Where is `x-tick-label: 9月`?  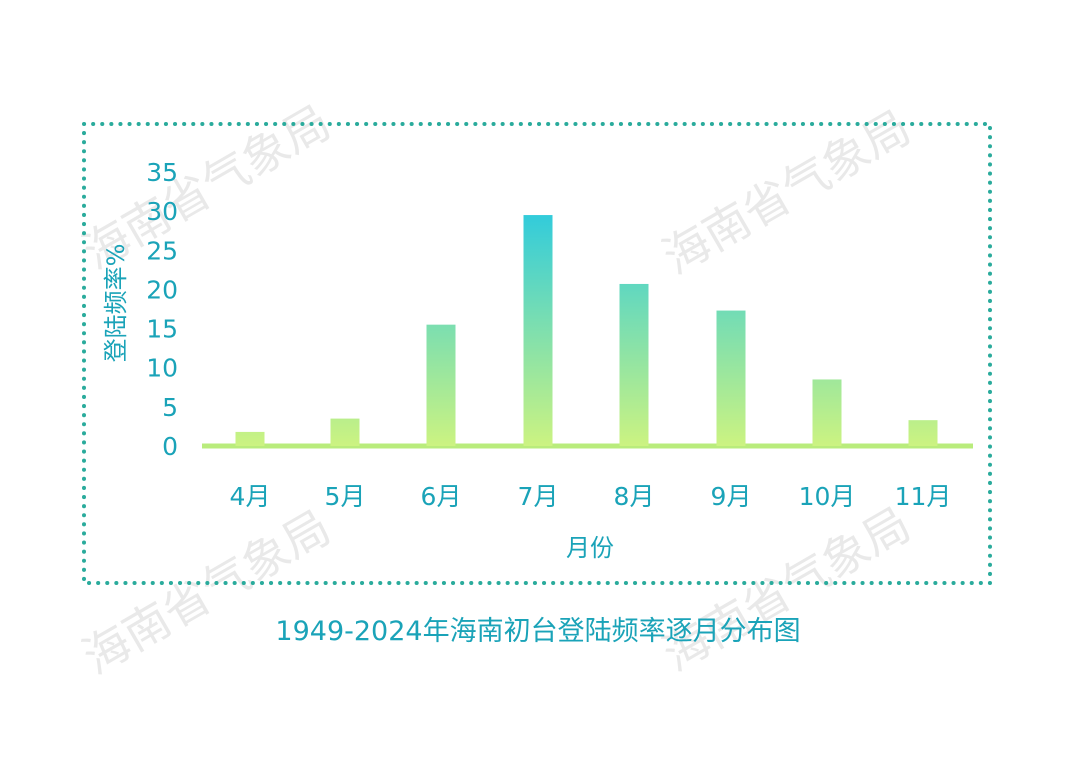
x-tick-label: 9月 is located at coordinates (731, 496).